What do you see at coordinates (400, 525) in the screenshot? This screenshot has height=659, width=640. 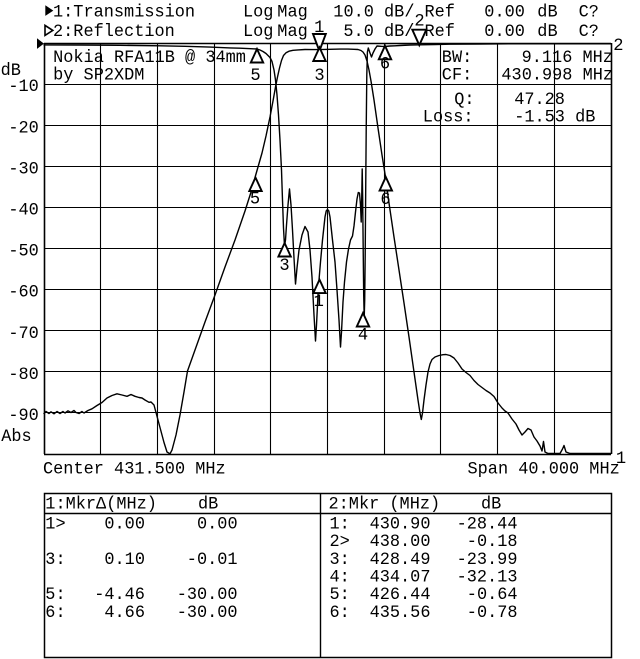 I see `svg-text: 430.90` at bounding box center [400, 525].